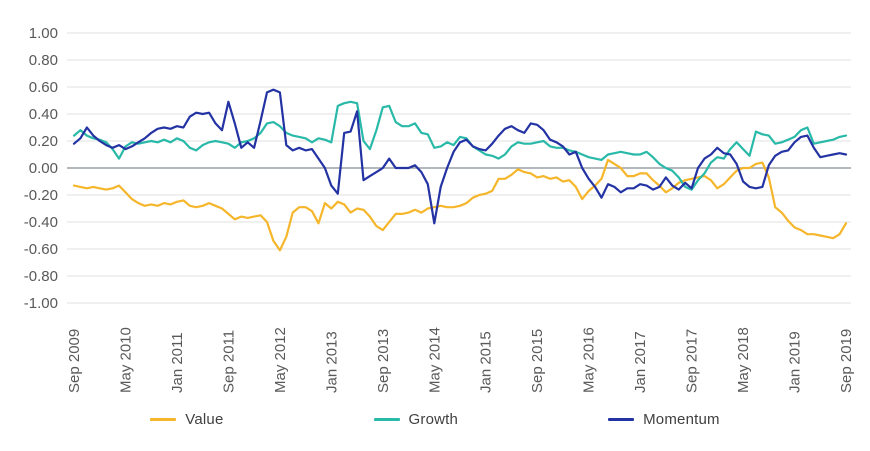 The width and height of the screenshot is (870, 451). Describe the element at coordinates (795, 362) in the screenshot. I see `svg-text: Jan 2019` at that location.